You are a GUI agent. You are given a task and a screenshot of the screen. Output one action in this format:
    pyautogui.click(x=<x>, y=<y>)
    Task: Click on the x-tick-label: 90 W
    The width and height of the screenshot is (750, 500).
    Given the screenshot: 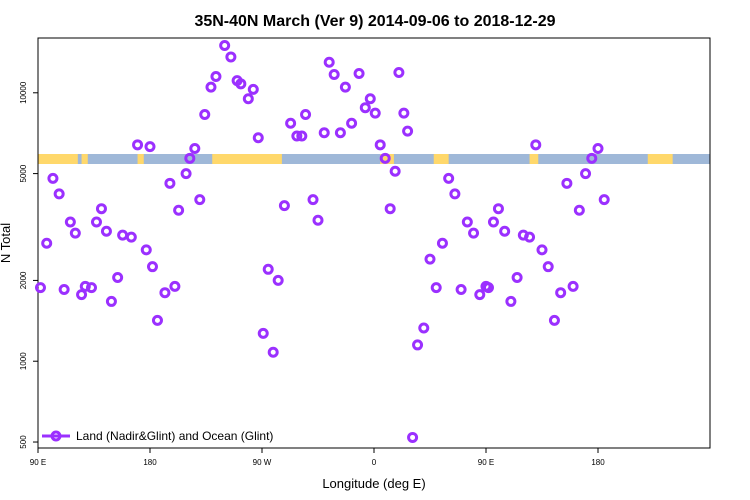 What is the action you would take?
    pyautogui.click(x=262, y=462)
    